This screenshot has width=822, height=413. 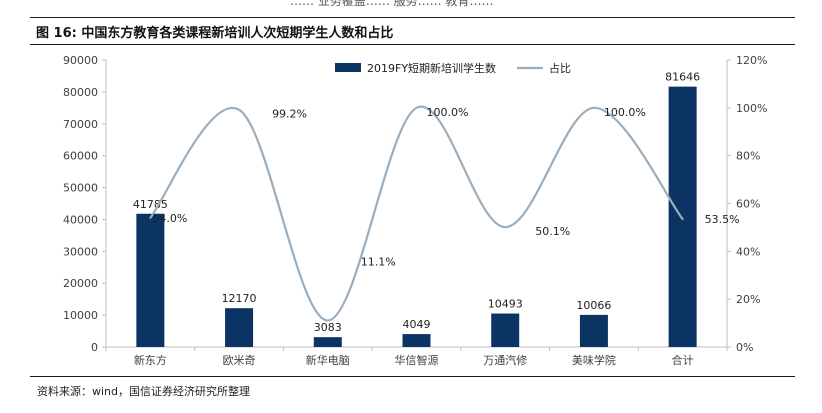 I want to click on x-tick-label: 美味学院, so click(x=594, y=360).